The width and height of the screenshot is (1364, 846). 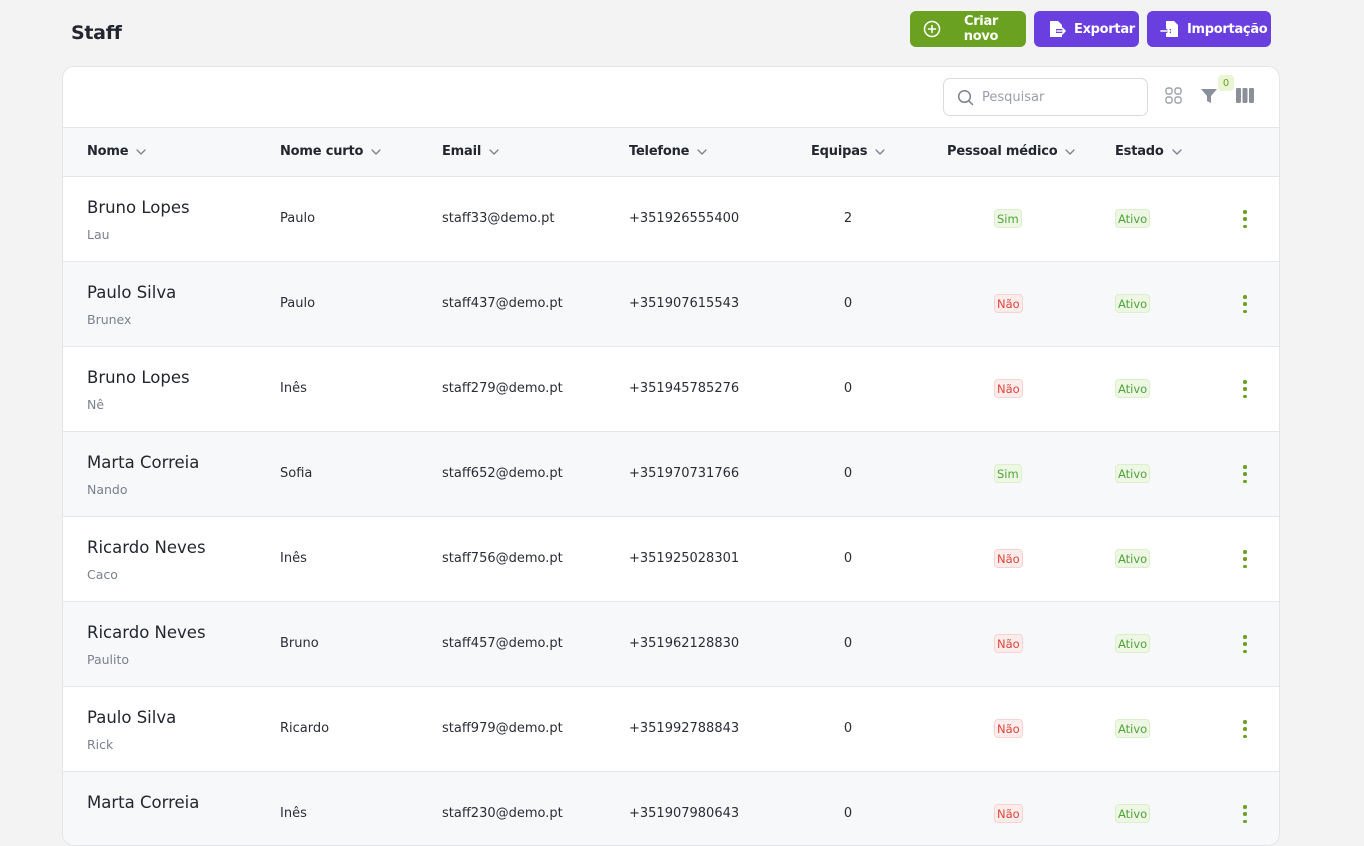 What do you see at coordinates (684, 728) in the screenshot?
I see `staff-phone: +351992788843` at bounding box center [684, 728].